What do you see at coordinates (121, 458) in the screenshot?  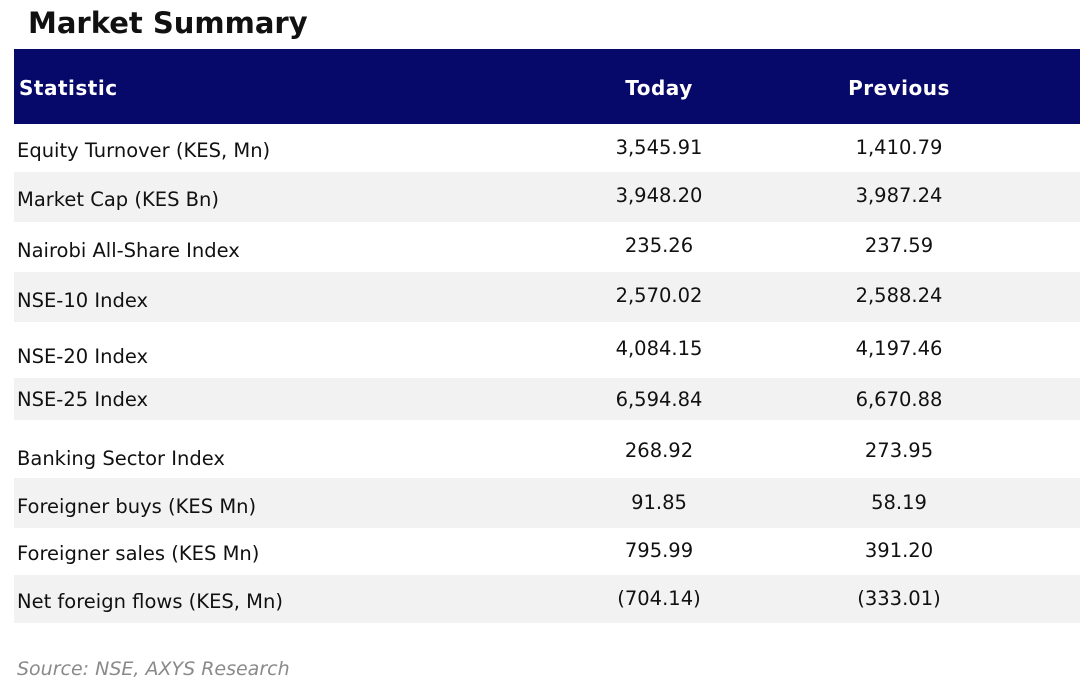 I see `cell-statistic: Banking Sector Index` at bounding box center [121, 458].